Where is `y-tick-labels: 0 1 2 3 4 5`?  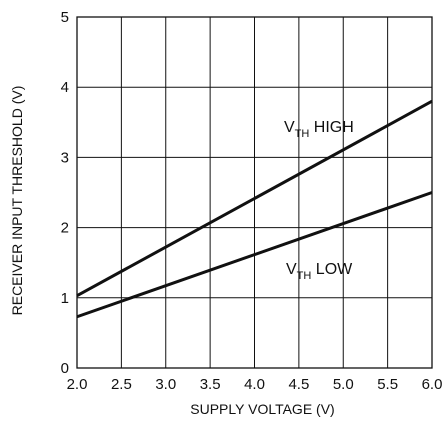 y-tick-labels: 0 1 2 3 4 5 is located at coordinates (65, 193).